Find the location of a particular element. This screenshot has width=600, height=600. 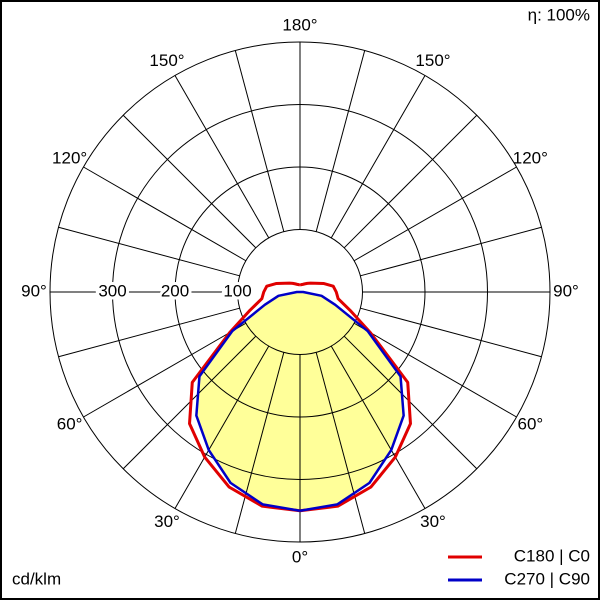

legend-label: C270 | C90 is located at coordinates (547, 578).